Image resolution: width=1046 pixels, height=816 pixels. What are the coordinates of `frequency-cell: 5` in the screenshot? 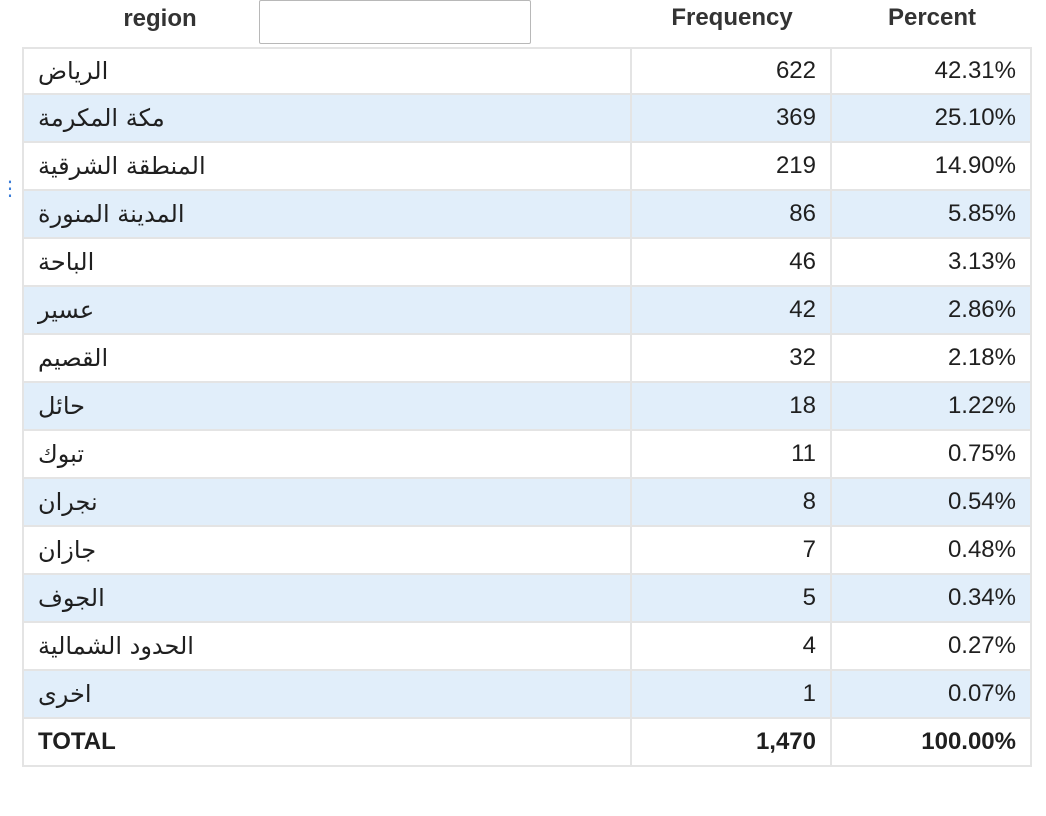 It's located at (732, 599).